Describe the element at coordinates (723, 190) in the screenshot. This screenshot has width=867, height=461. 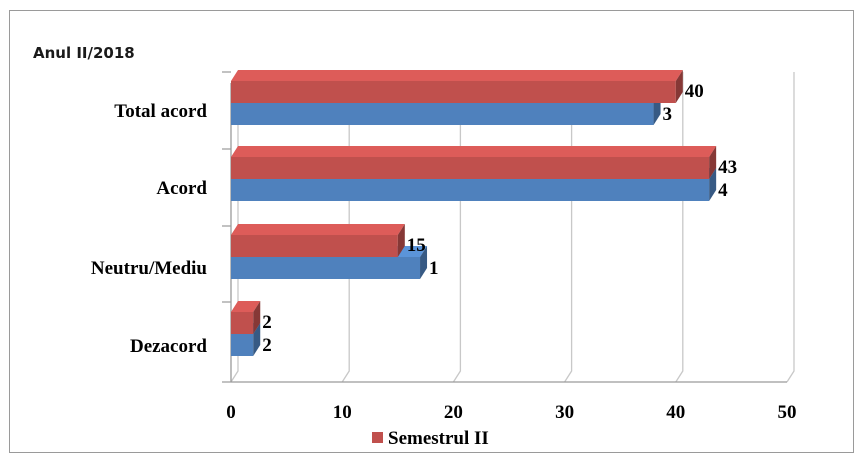
I see `data-label-series2: 4` at that location.